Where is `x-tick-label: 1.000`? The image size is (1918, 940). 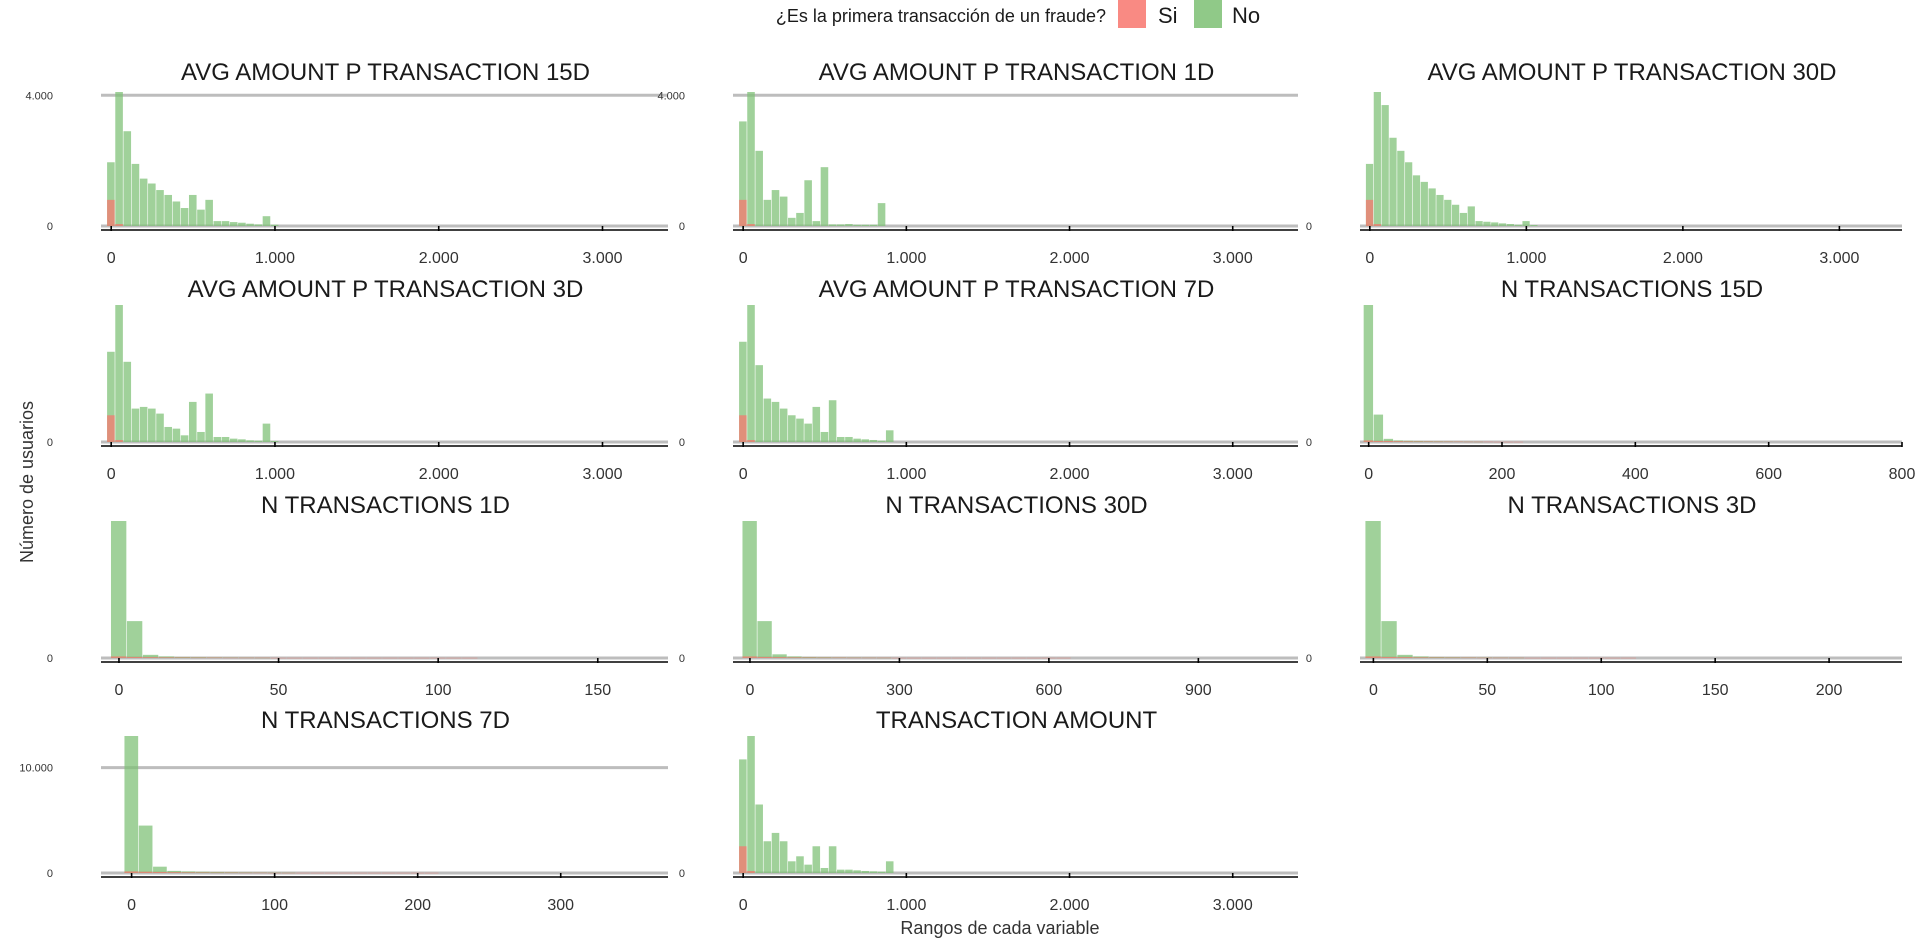
x-tick-label: 1.000 is located at coordinates (906, 474).